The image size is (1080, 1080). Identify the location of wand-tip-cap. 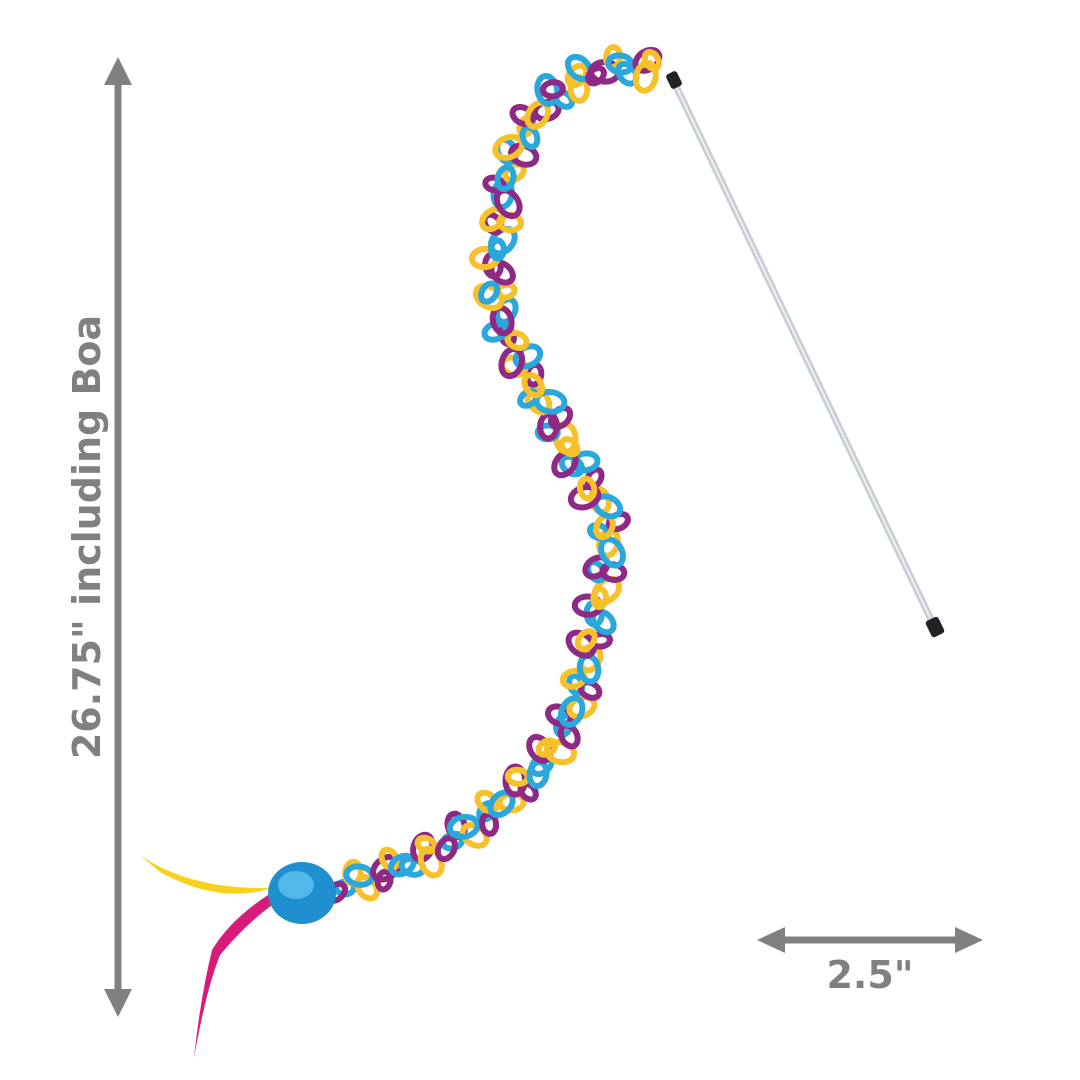
(674, 80).